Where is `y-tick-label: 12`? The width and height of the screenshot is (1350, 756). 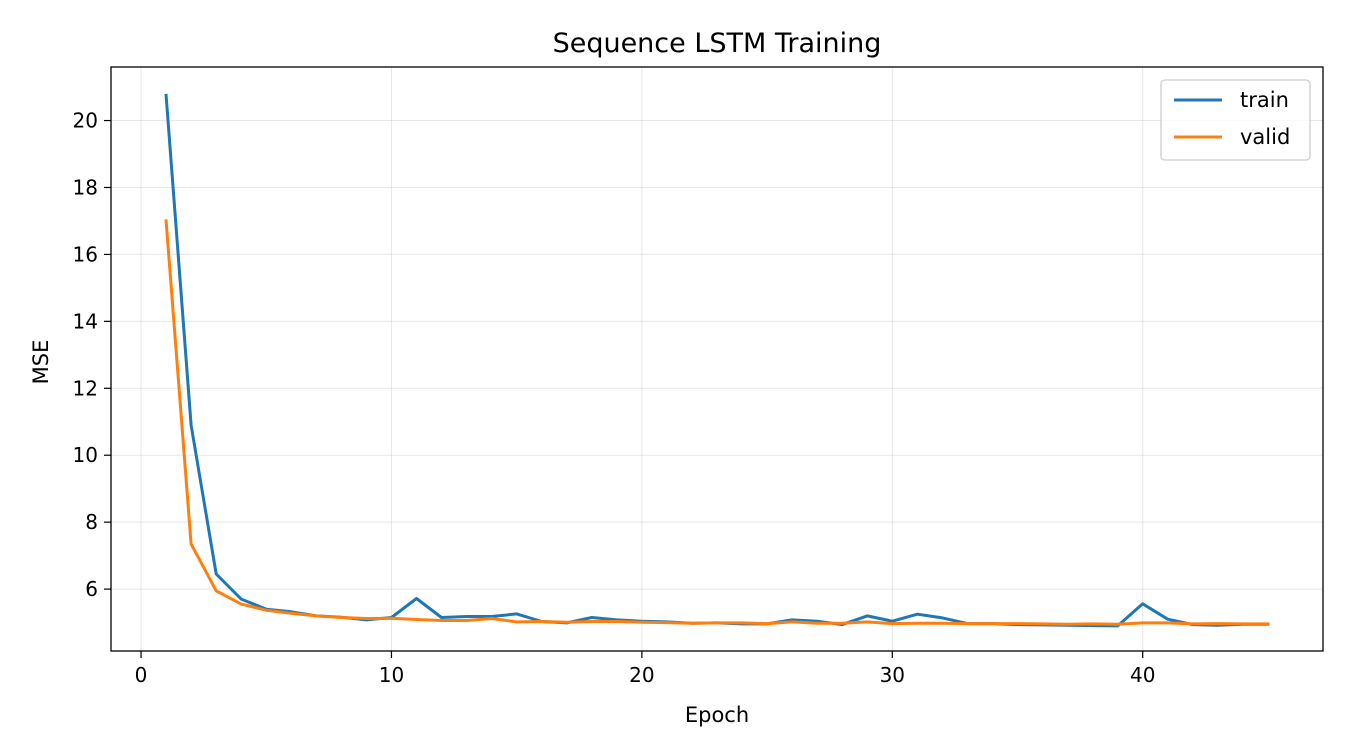
y-tick-label: 12 is located at coordinates (85, 388).